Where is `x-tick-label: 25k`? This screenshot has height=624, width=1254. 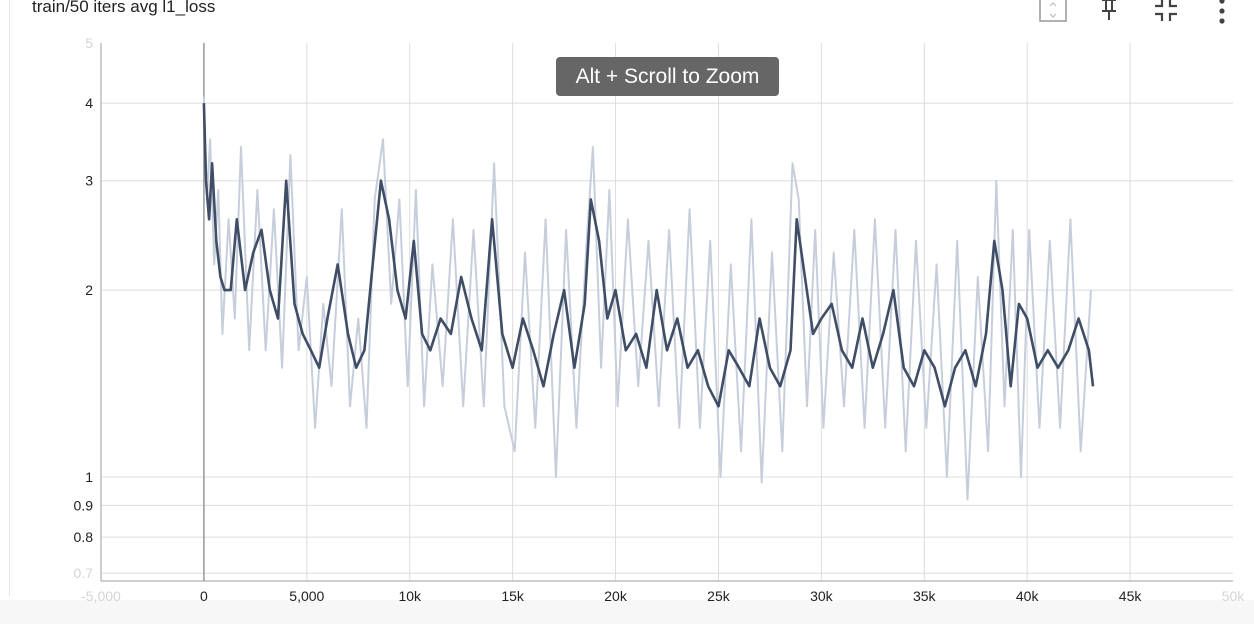 x-tick-label: 25k is located at coordinates (719, 596).